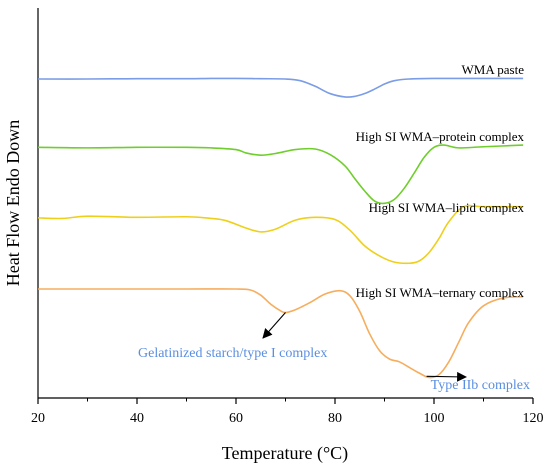  What do you see at coordinates (137, 418) in the screenshot?
I see `x-tick-label: 40` at bounding box center [137, 418].